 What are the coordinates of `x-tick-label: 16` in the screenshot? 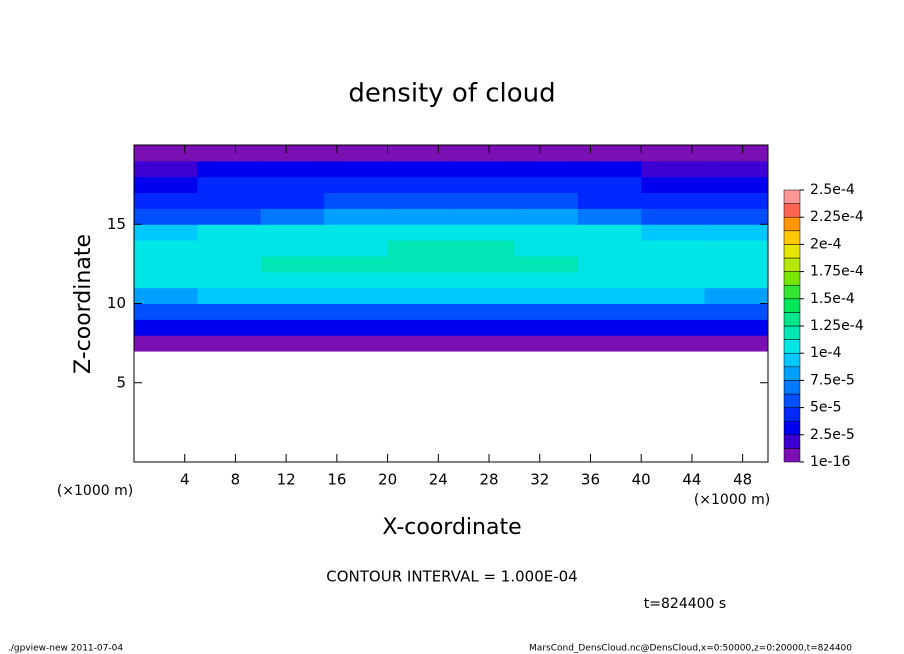 It's located at (336, 480).